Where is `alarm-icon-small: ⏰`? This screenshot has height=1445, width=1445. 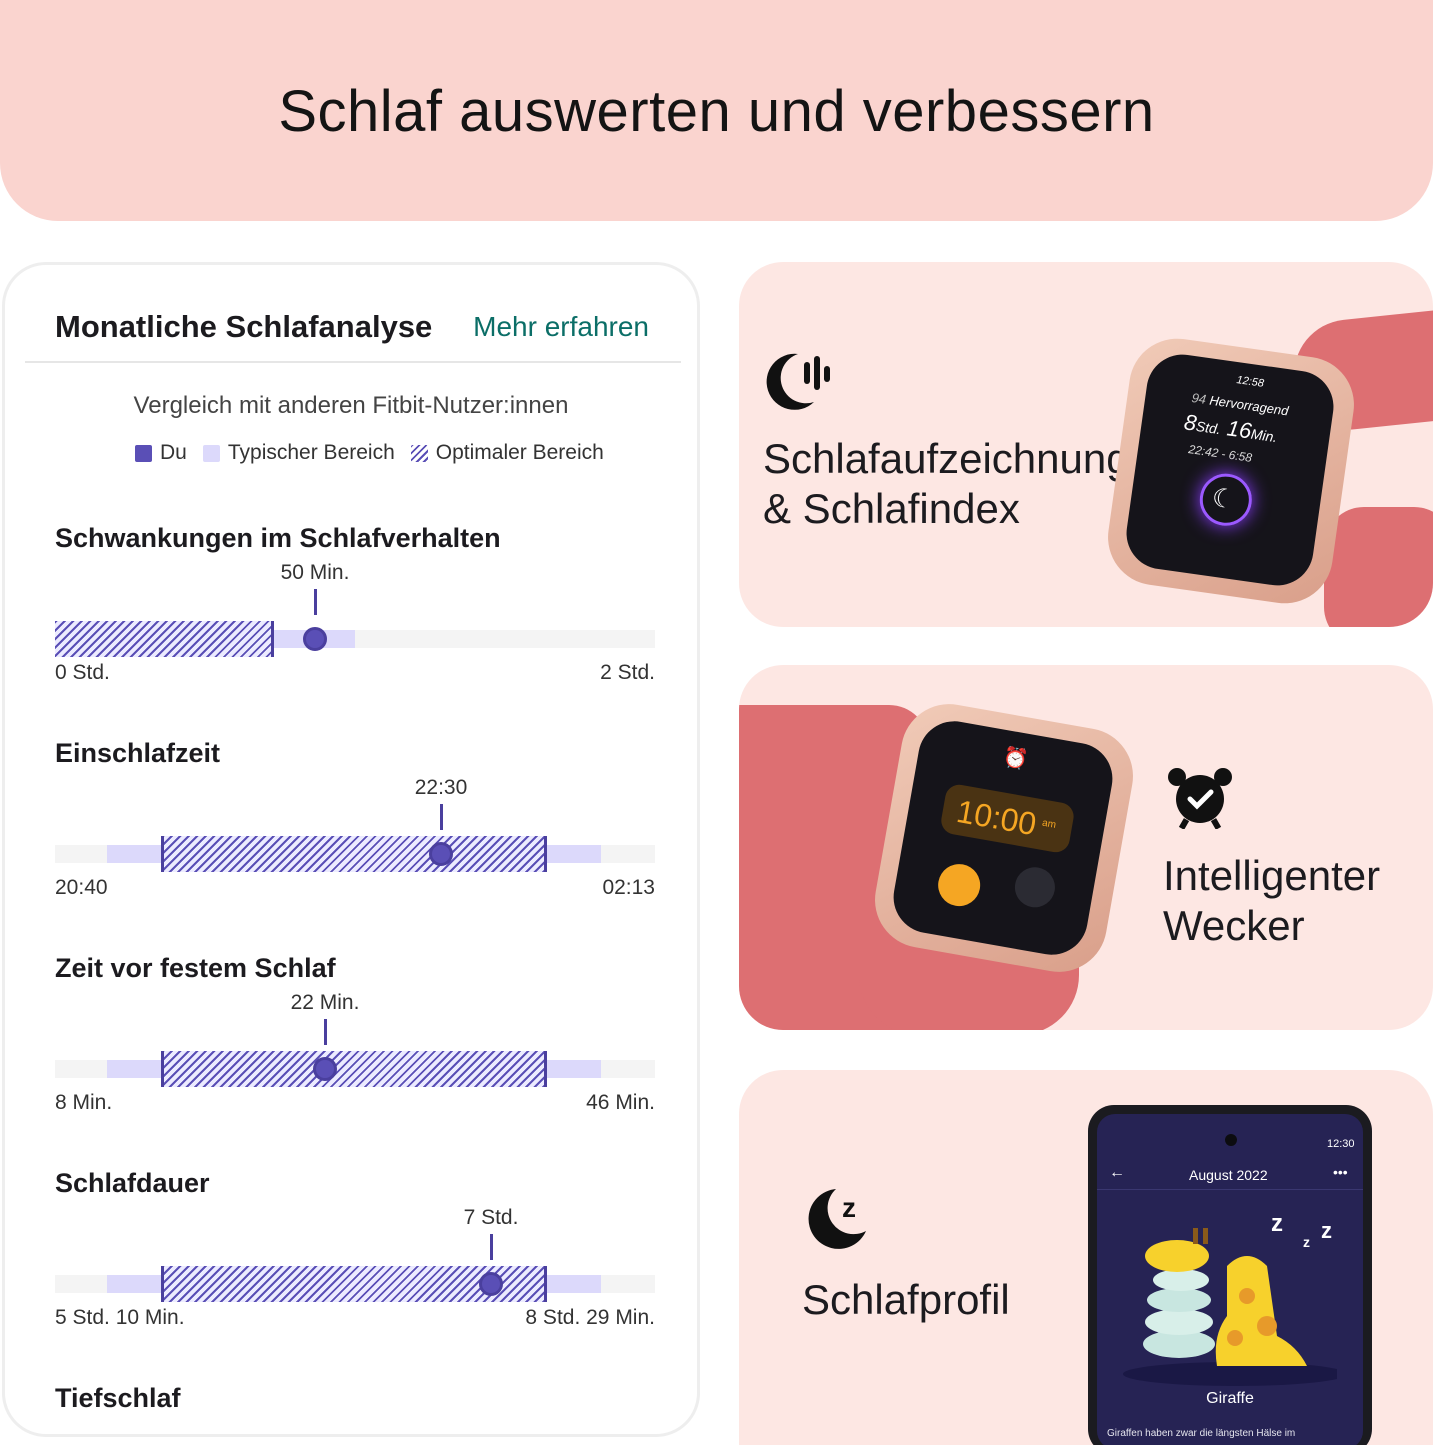 alarm-icon-small: ⏰ is located at coordinates (1015, 758).